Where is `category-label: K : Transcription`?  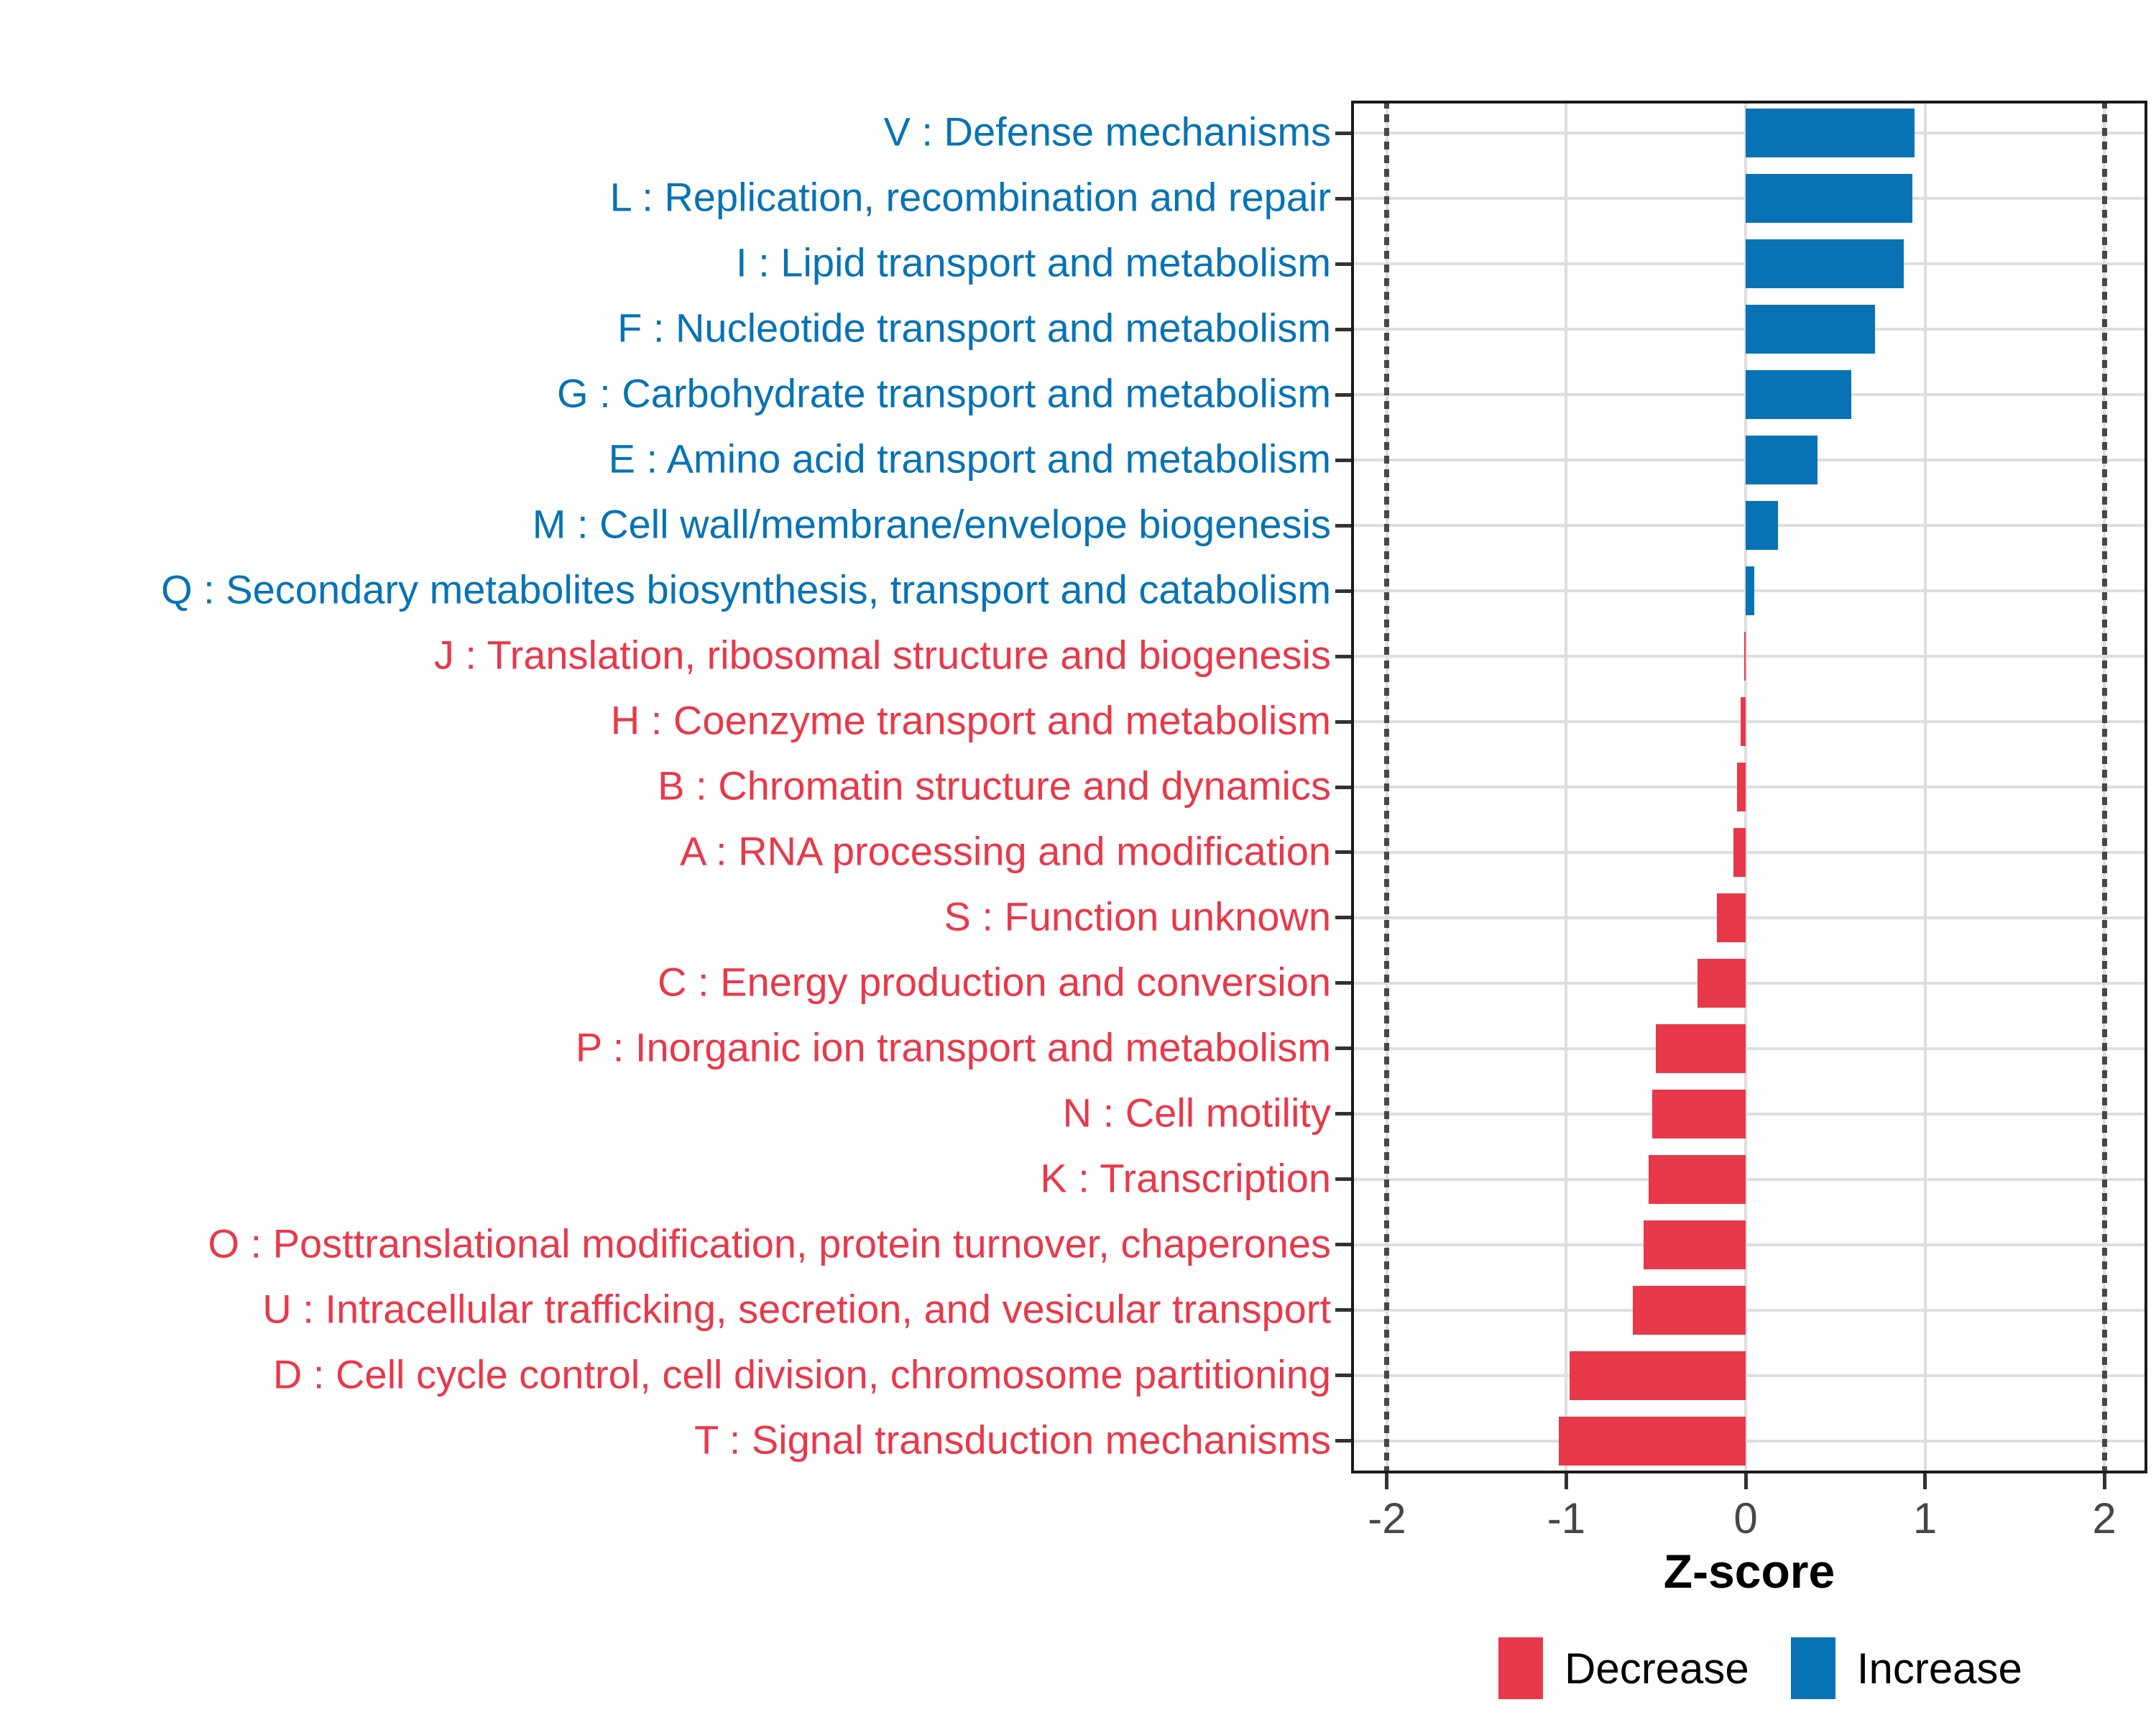 category-label: K : Transcription is located at coordinates (1186, 1178).